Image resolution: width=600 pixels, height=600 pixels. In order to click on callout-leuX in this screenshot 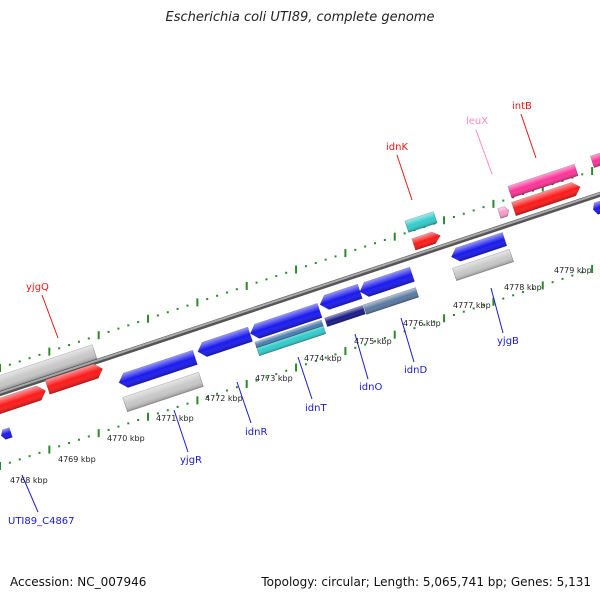, I will do `click(484, 152)`.